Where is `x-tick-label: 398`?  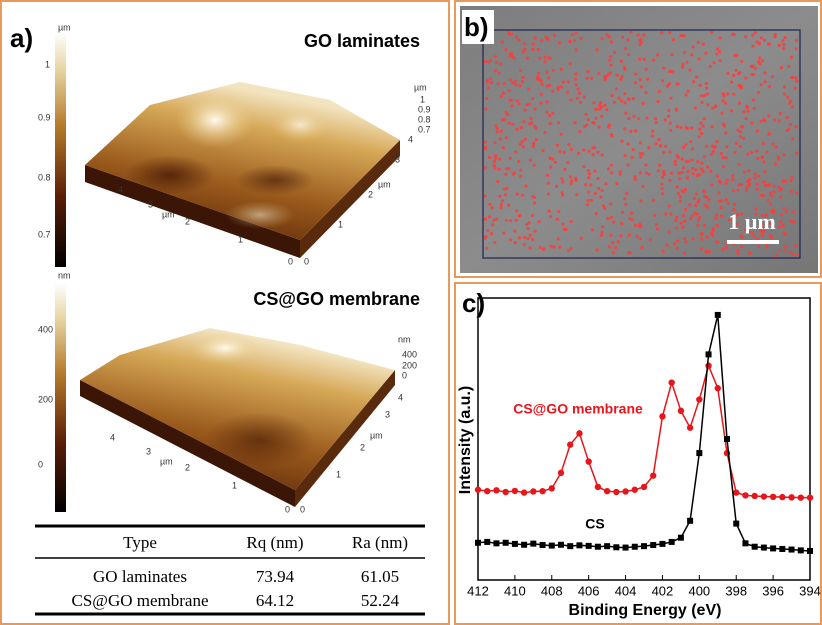 x-tick-label: 398 is located at coordinates (736, 590).